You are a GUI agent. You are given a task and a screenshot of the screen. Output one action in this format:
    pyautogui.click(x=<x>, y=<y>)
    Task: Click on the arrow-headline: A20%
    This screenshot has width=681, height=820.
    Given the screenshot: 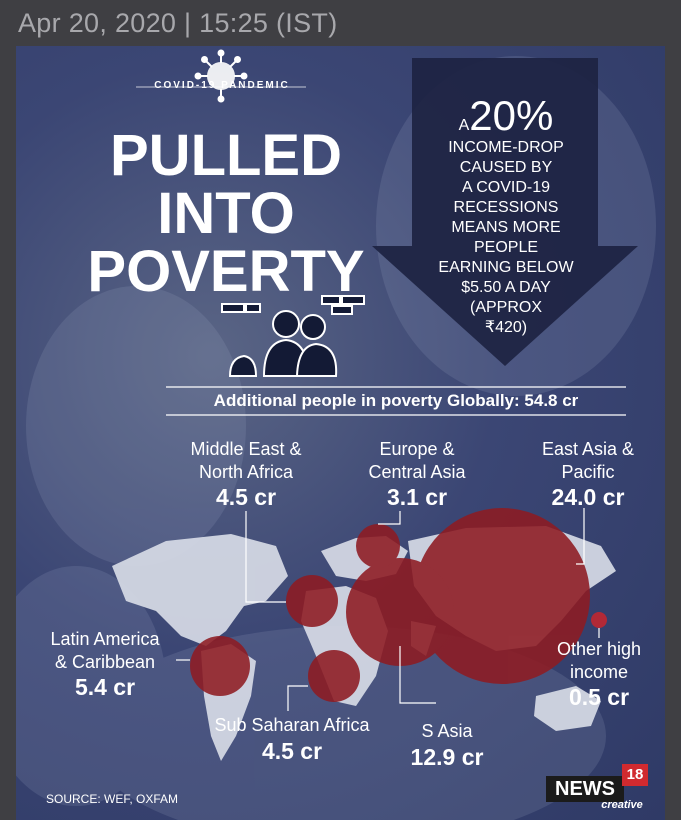 What is the action you would take?
    pyautogui.click(x=506, y=116)
    